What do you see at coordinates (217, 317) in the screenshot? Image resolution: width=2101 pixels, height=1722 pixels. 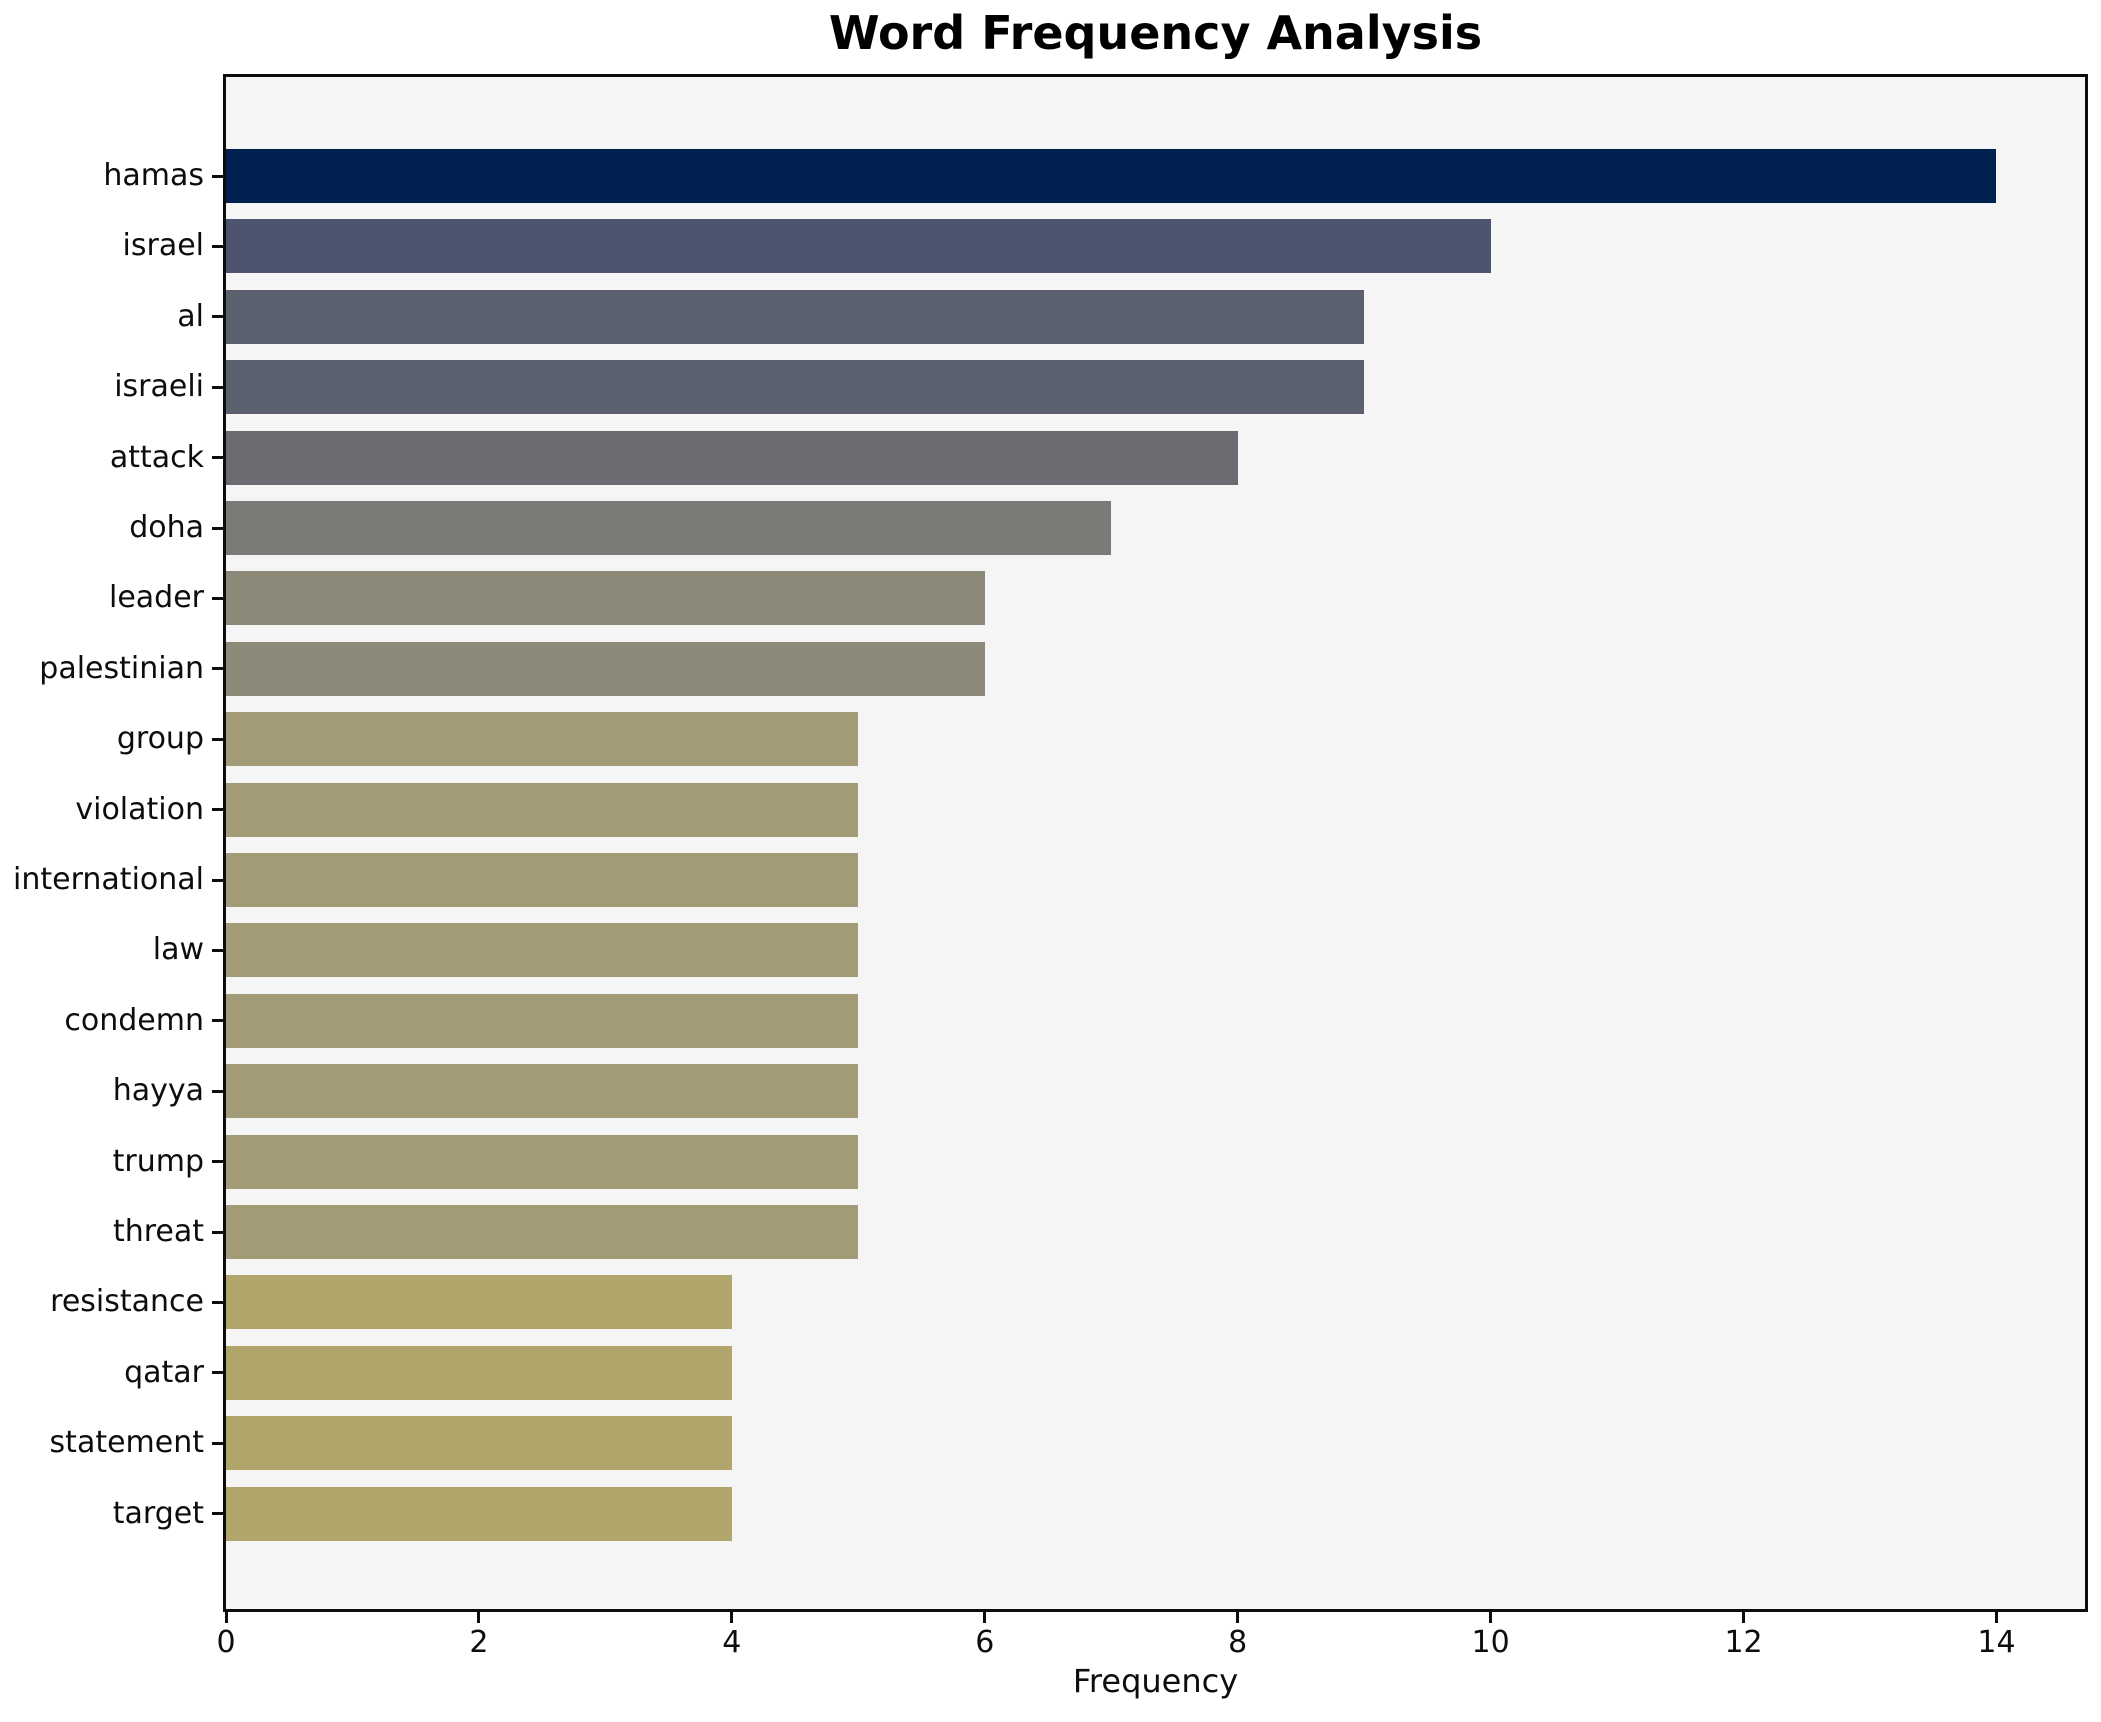 I see `y-tick-al` at bounding box center [217, 317].